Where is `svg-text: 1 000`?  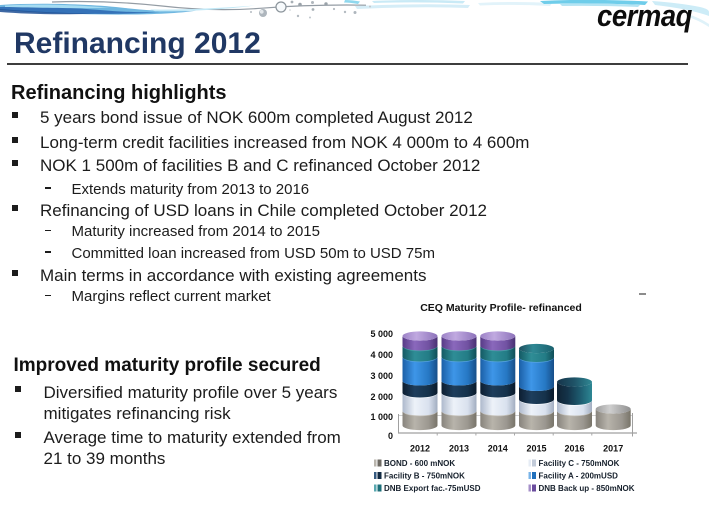
svg-text: 1 000 is located at coordinates (381, 417).